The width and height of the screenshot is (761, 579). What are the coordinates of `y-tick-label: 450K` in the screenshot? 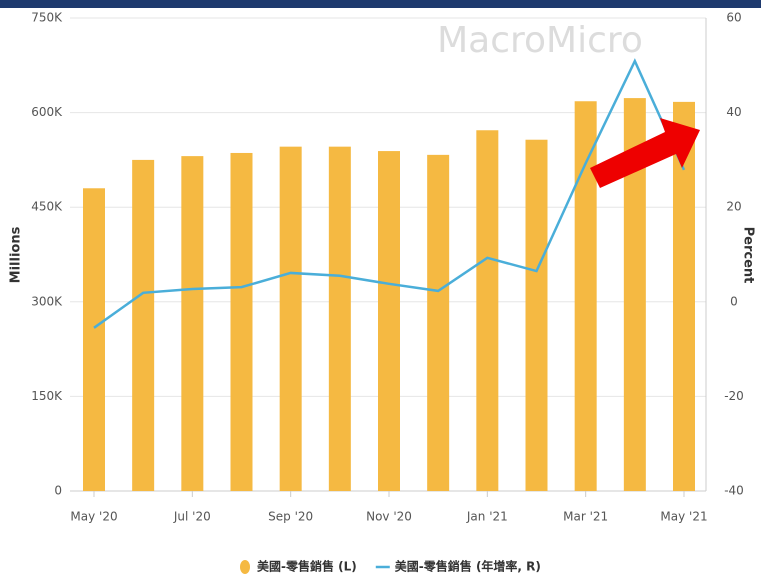 It's located at (47, 207).